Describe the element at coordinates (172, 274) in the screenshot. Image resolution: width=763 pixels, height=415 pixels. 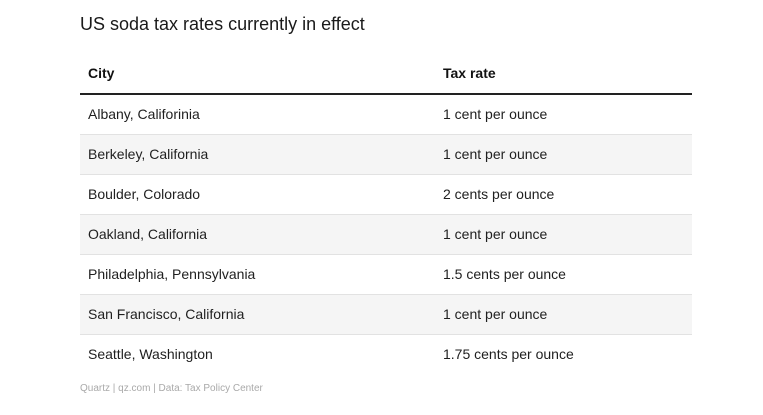
I see `cell-city: Philadelphia, Pennsylvania` at that location.